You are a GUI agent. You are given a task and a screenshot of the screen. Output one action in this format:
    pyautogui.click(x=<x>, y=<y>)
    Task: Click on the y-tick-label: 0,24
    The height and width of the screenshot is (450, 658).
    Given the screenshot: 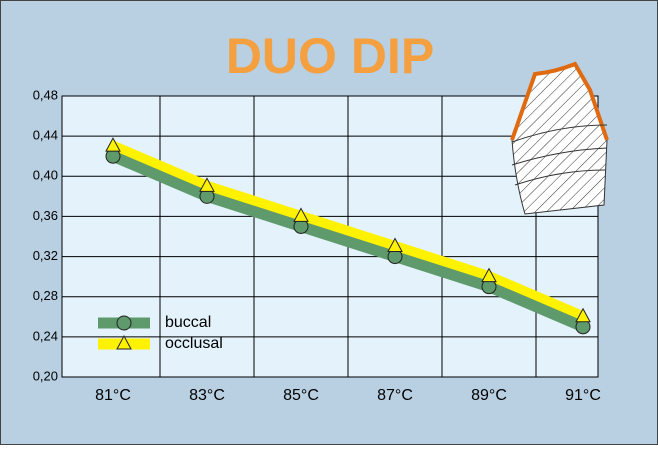 What is the action you would take?
    pyautogui.click(x=45, y=335)
    